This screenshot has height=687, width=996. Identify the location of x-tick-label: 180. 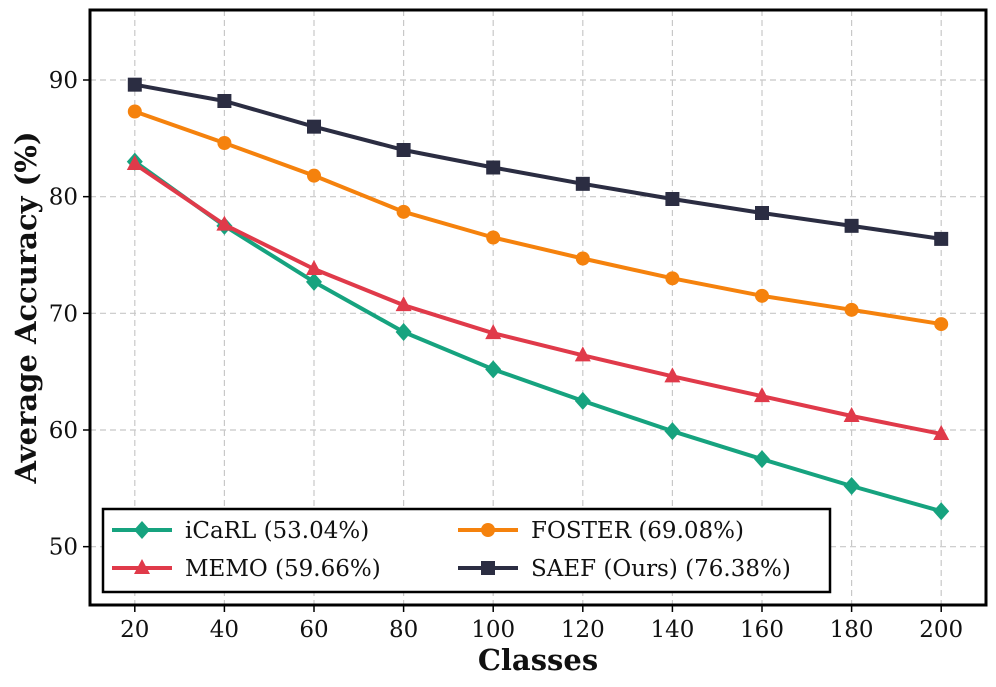
(852, 630).